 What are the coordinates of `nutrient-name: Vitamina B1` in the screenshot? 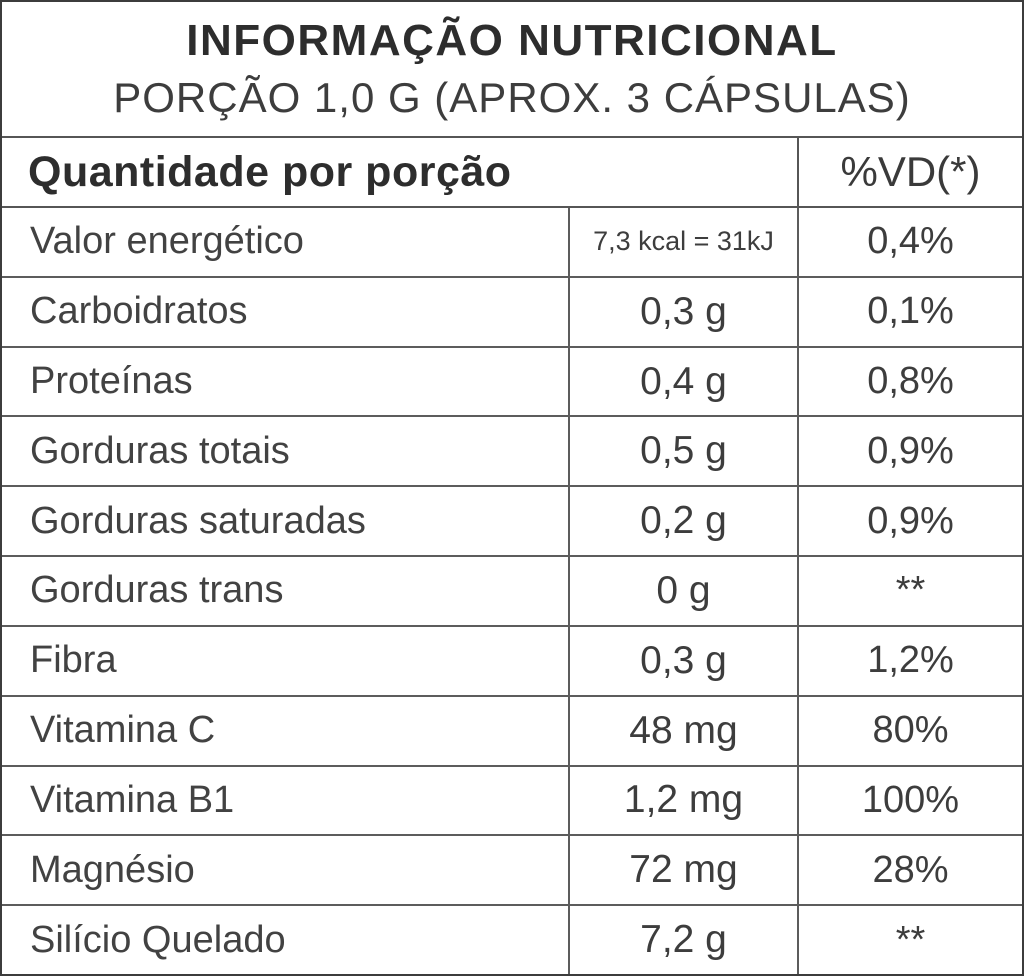 It's located at (132, 799).